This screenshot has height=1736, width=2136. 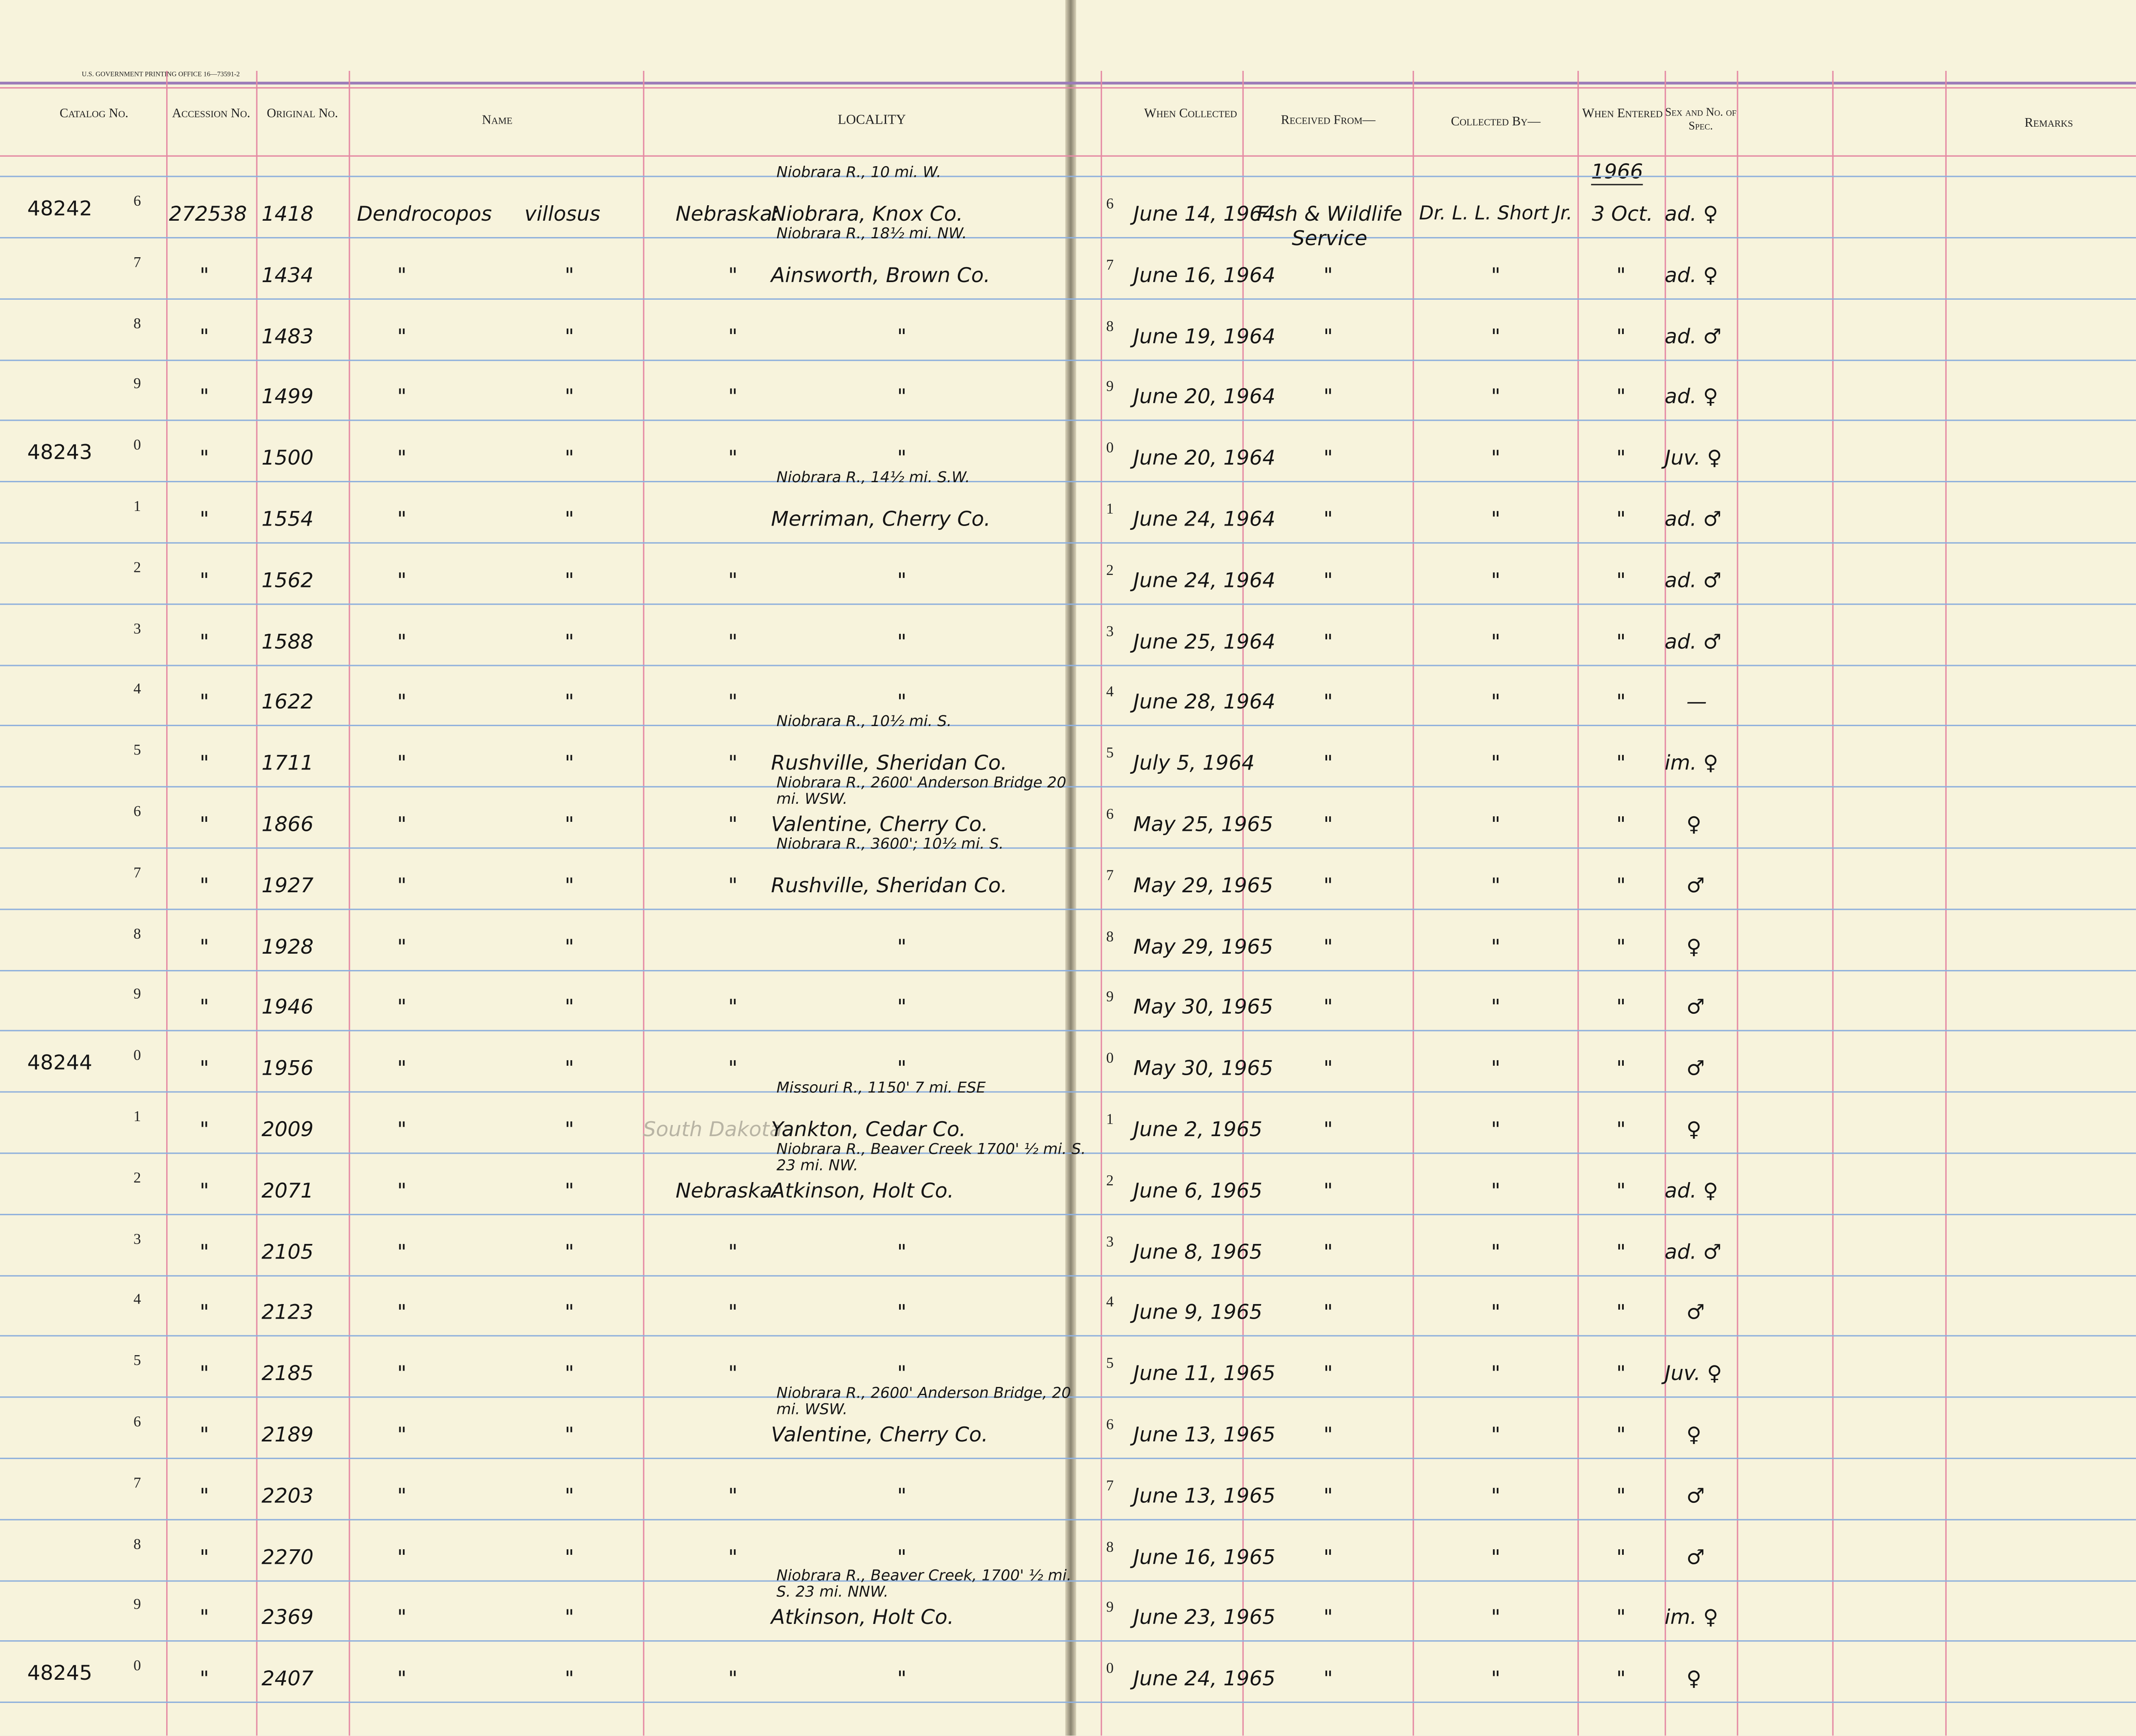 What do you see at coordinates (1204, 213) in the screenshot?
I see `date-collected: June 14, 1964` at bounding box center [1204, 213].